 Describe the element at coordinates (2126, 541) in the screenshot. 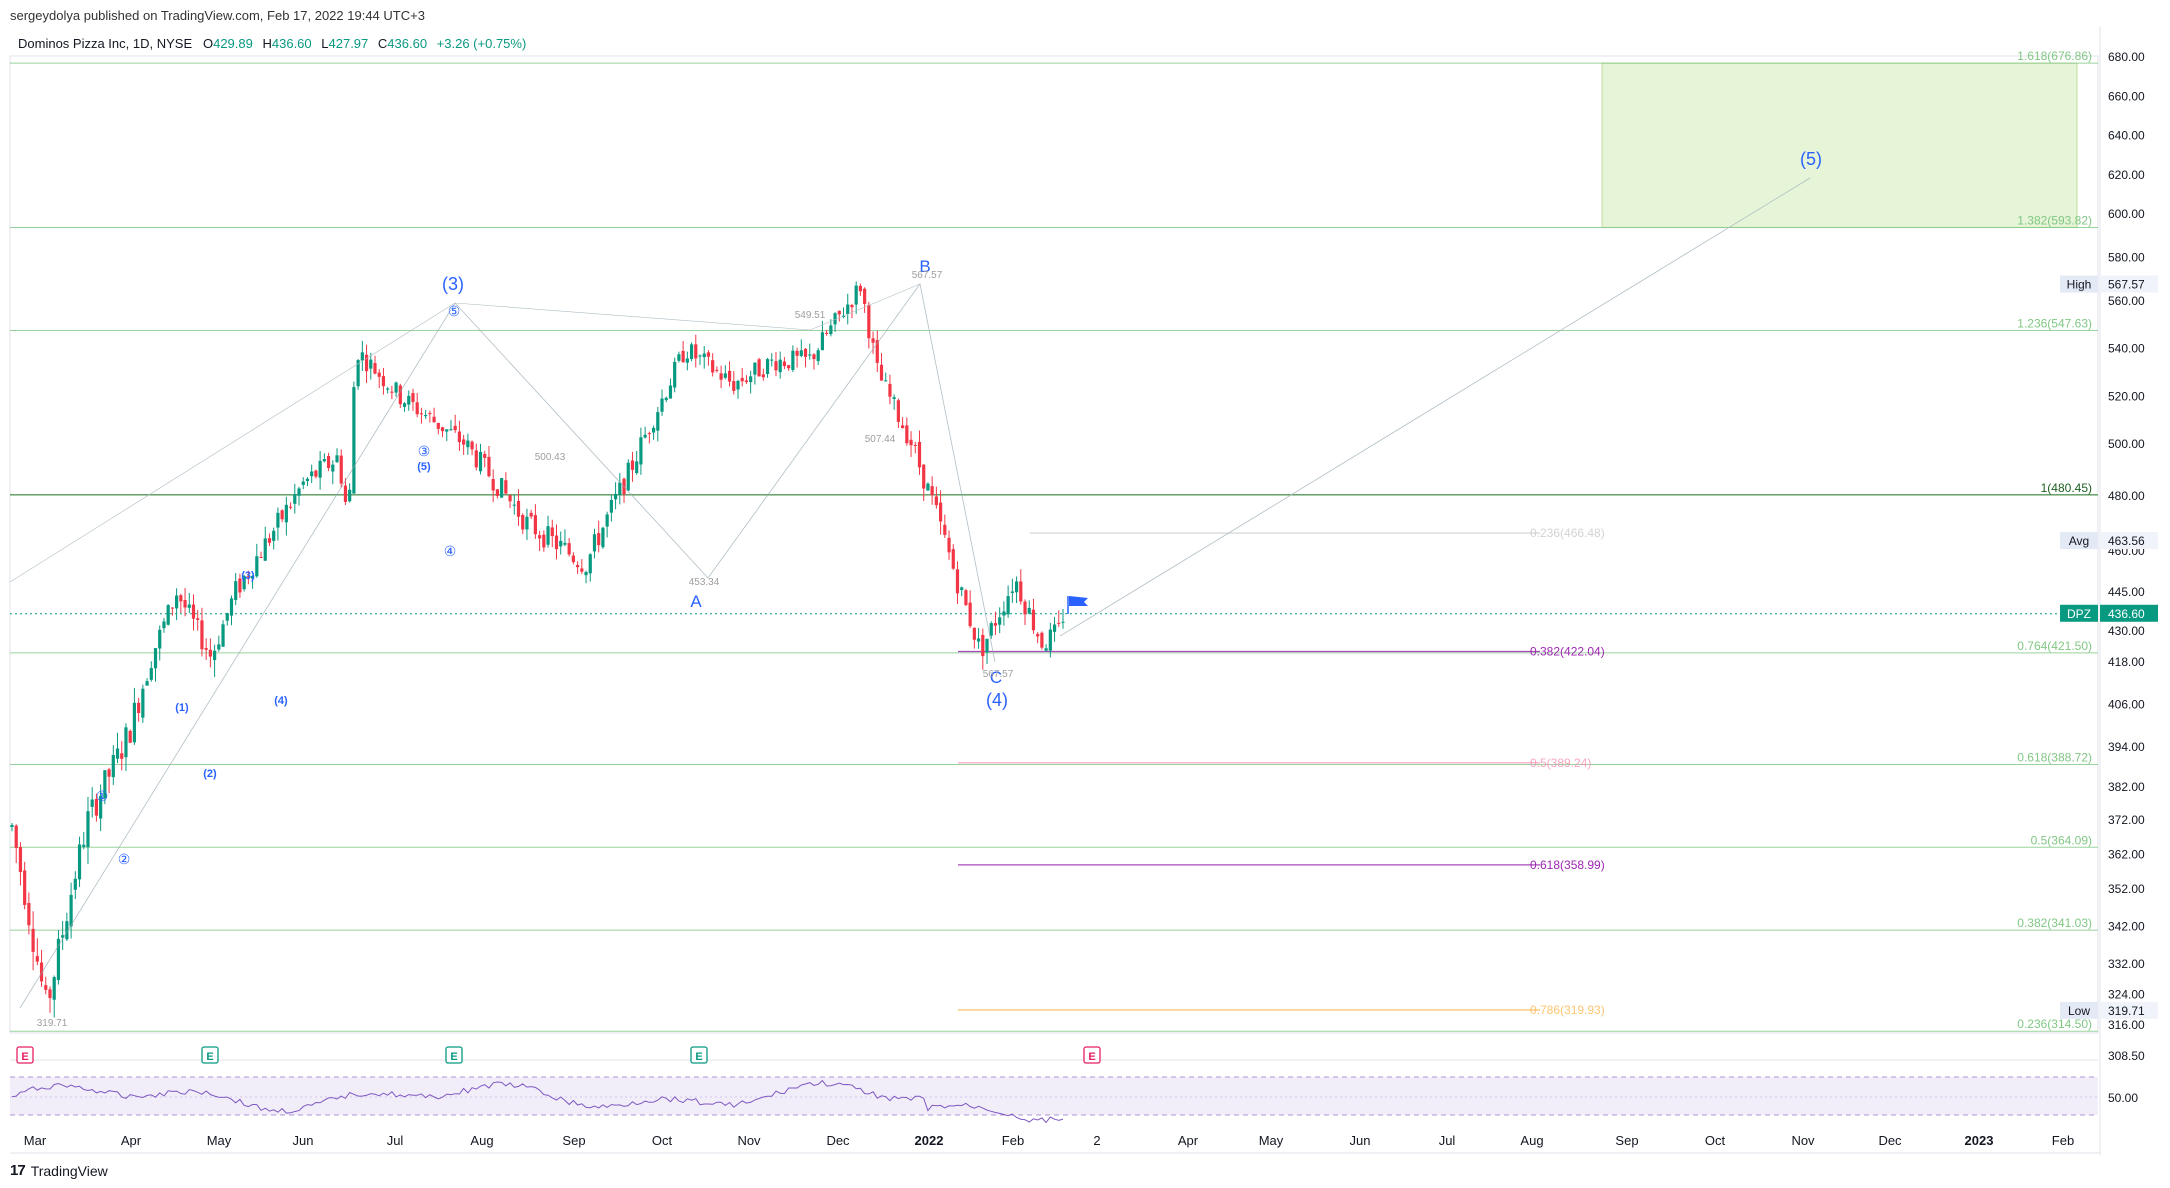

I see `price-tag-value: 463.56` at that location.